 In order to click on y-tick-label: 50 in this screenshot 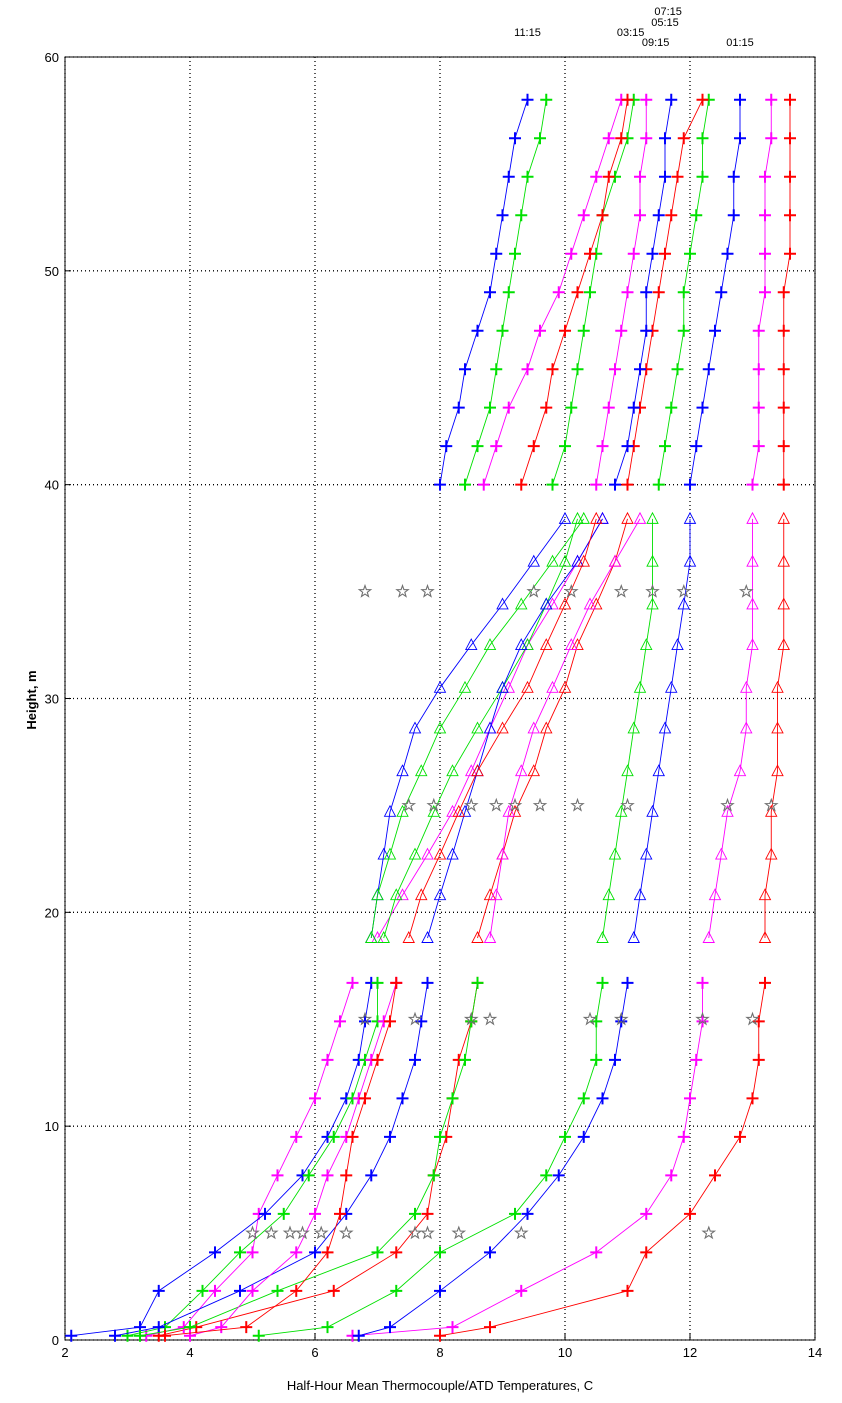, I will do `click(52, 271)`.